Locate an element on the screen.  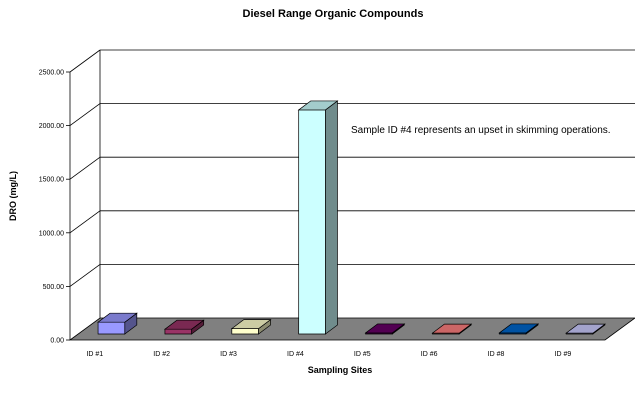
x-tick-label: ID #6 is located at coordinates (429, 354).